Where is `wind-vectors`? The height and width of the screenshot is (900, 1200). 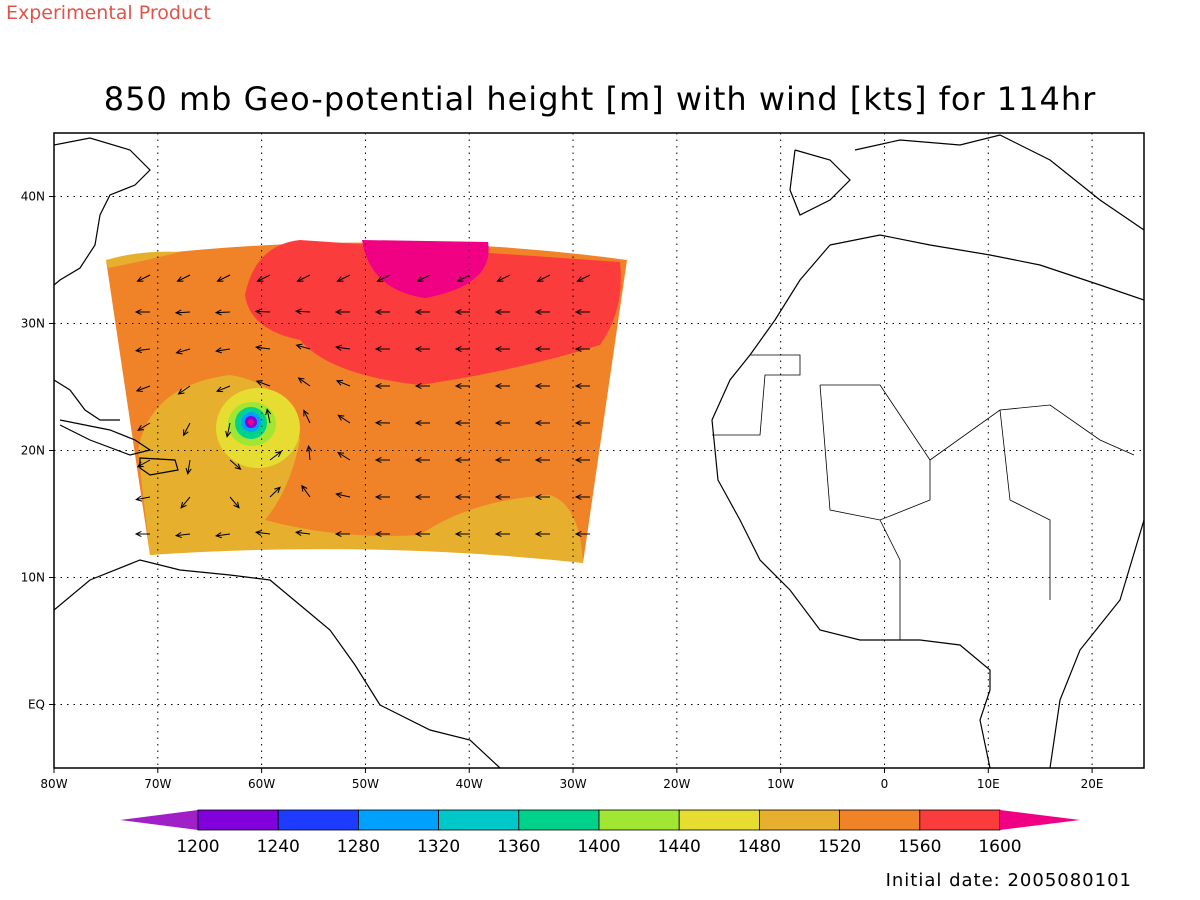 wind-vectors is located at coordinates (362, 406).